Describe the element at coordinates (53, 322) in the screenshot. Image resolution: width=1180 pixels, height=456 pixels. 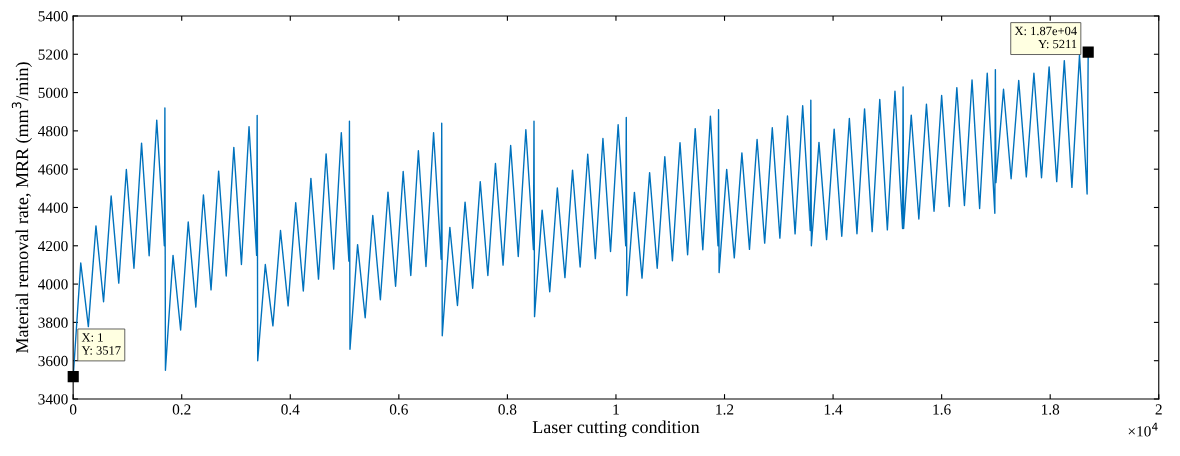
I see `y-tick-label: 3800` at that location.